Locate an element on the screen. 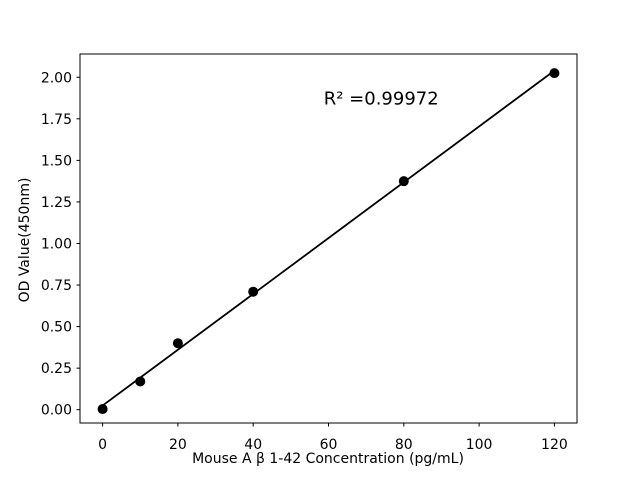 The image size is (640, 480). y-tick-label: 1.75 is located at coordinates (56, 120).